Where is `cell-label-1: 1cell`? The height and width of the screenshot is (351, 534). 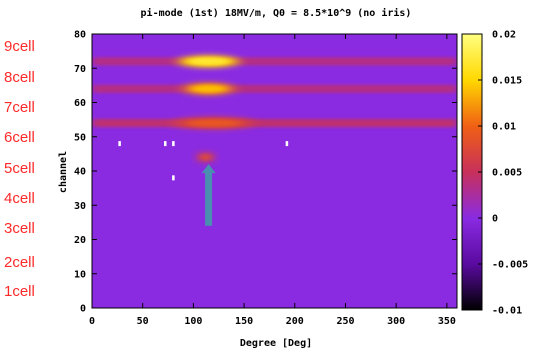 cell-label-1: 1cell is located at coordinates (19, 291).